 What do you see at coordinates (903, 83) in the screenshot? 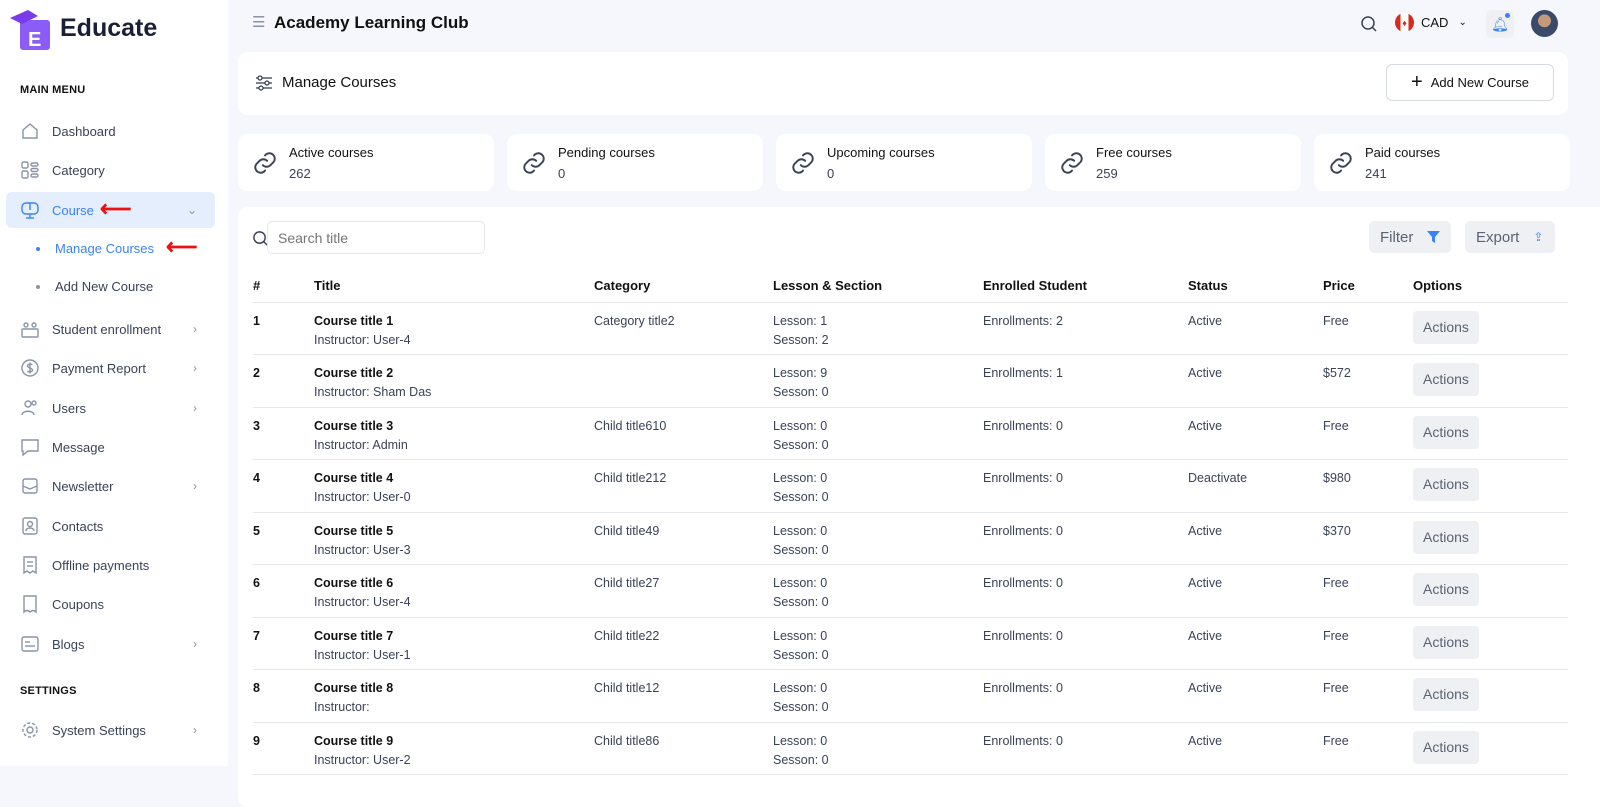
I see `page-header-card: Manage Courses + Add New Course` at bounding box center [903, 83].